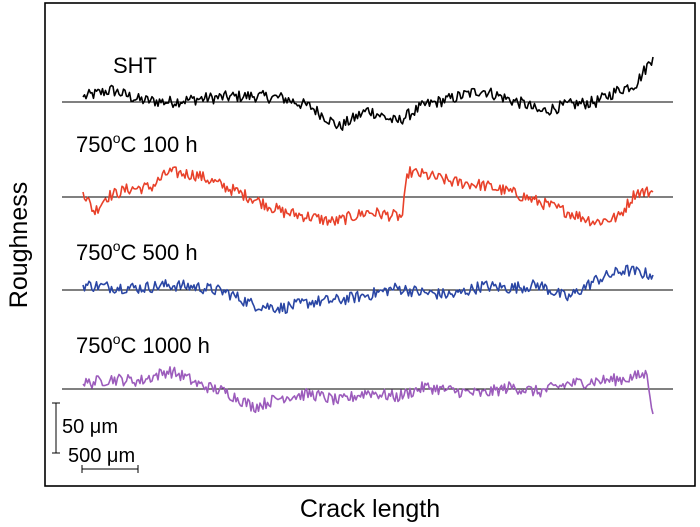 The image size is (700, 527). Describe the element at coordinates (137, 143) in the screenshot. I see `series-label-100h: 750oC 100 h` at that location.